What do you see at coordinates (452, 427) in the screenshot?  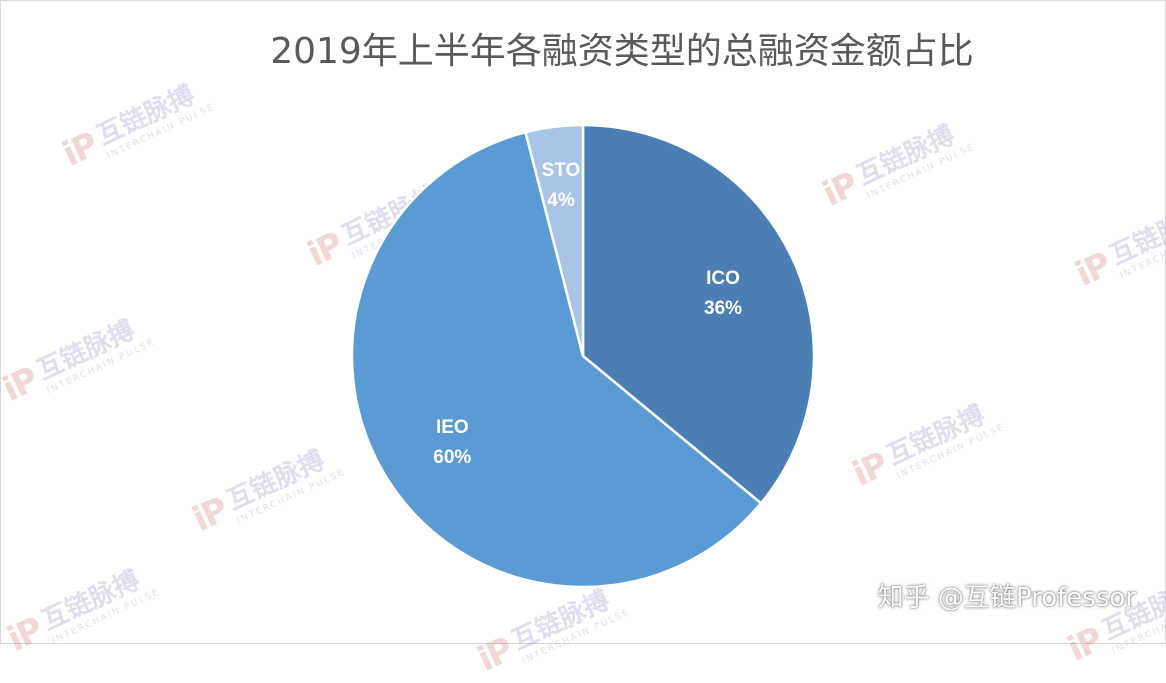 I see `slice-label-ieo: IEO` at bounding box center [452, 427].